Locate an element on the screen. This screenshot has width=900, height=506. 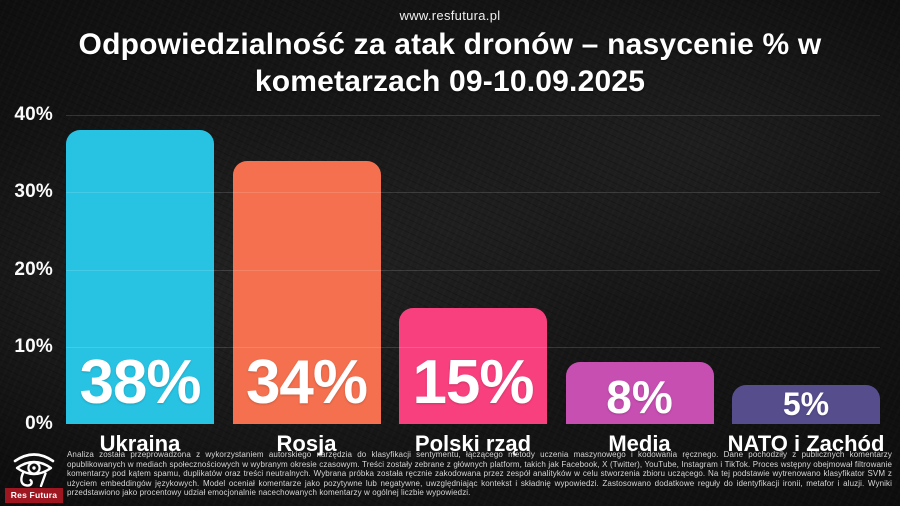
bar-column: 8% Media is located at coordinates (639, 285).